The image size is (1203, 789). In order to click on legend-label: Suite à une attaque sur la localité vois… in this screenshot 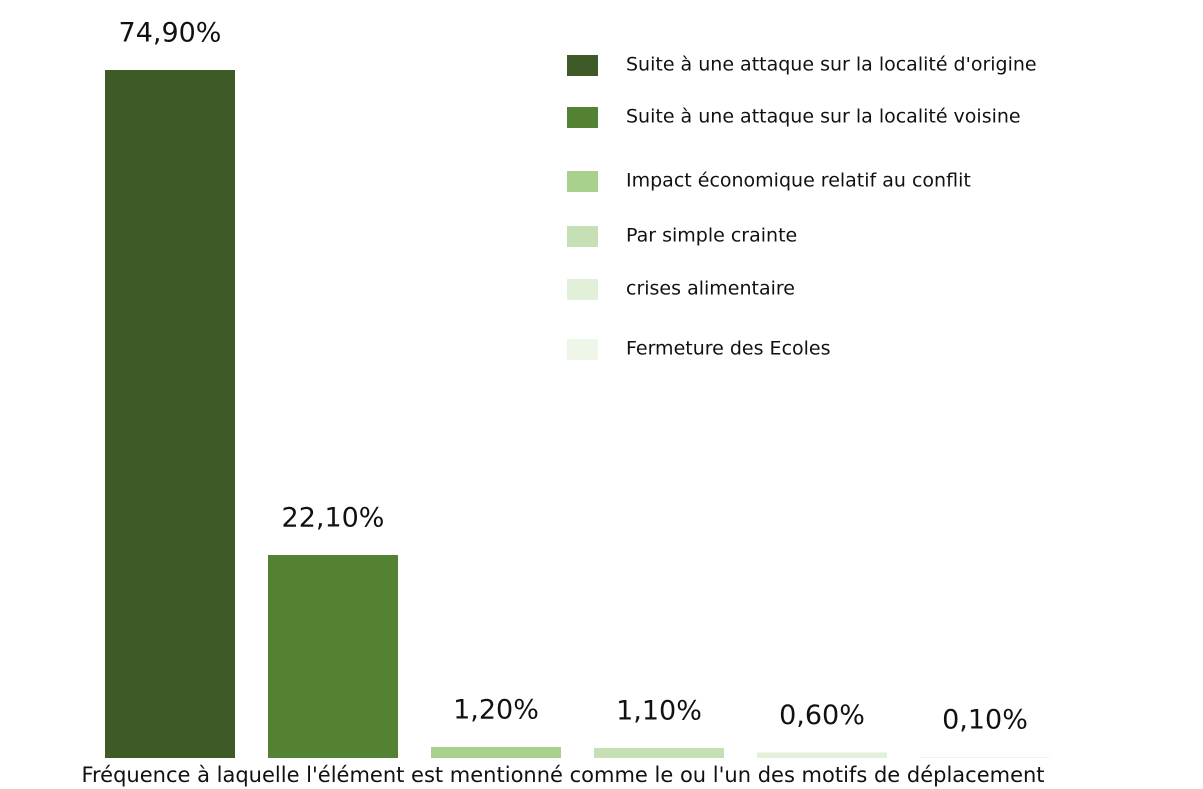, I will do `click(823, 117)`.